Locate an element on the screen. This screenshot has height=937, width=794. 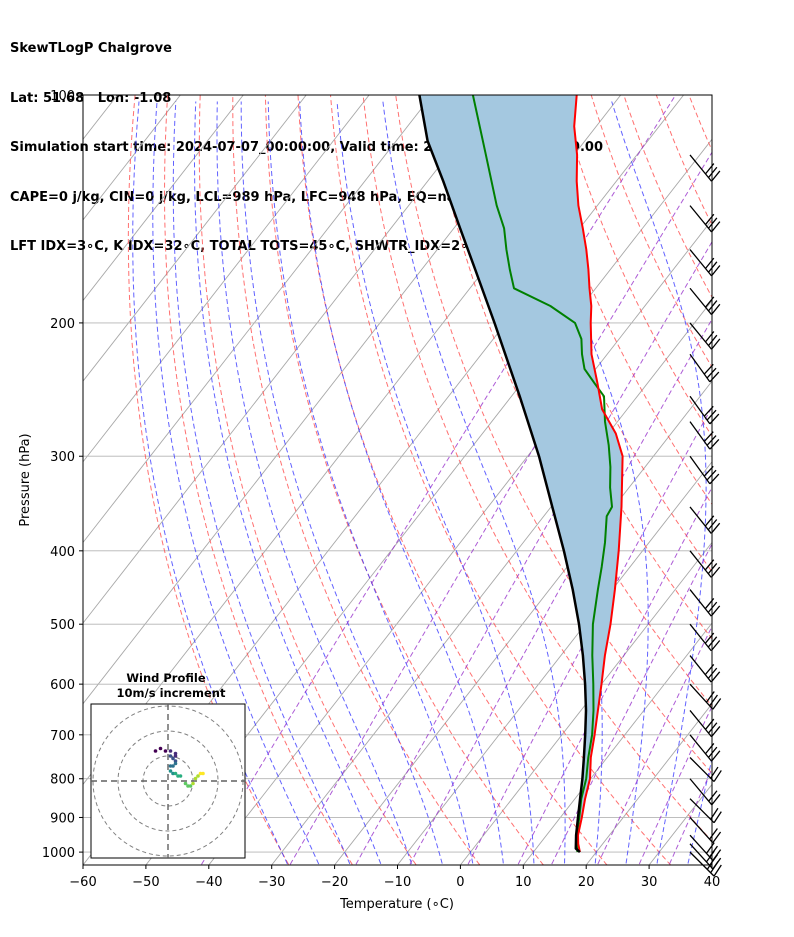
y-tick-label: 100 is located at coordinates (62, 96).